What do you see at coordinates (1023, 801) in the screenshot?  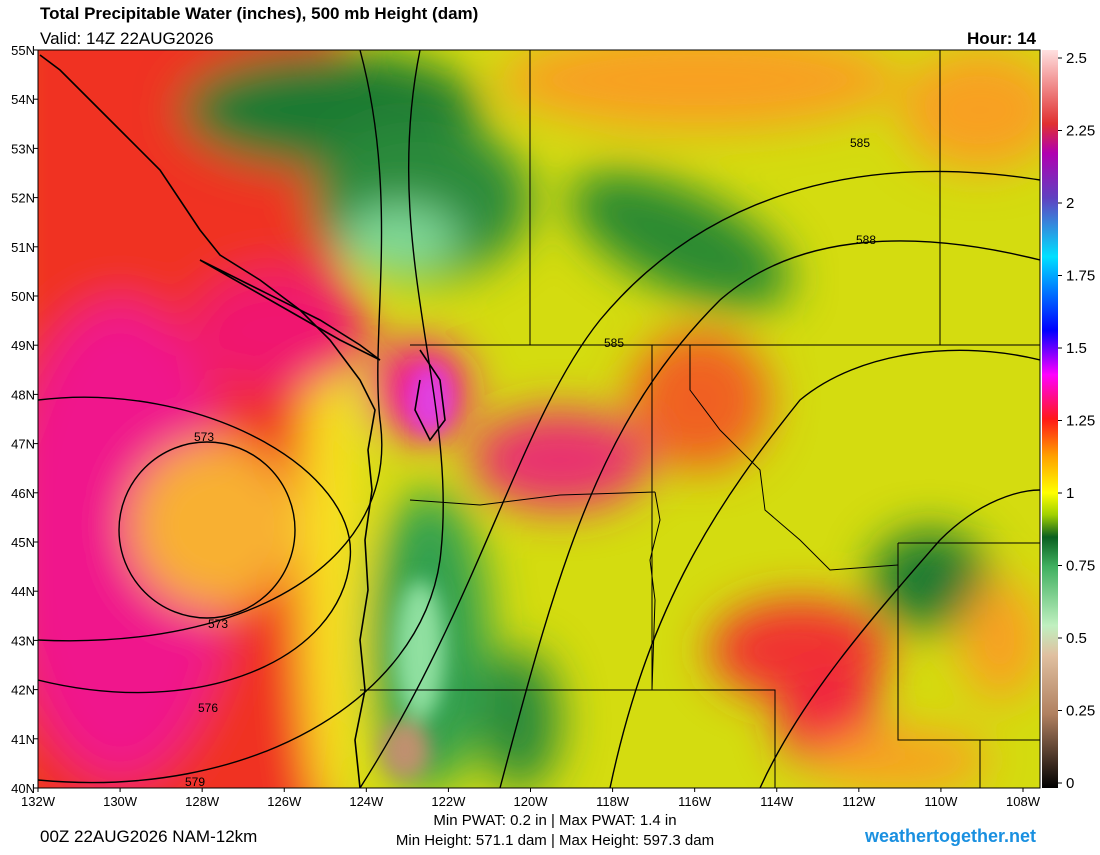 I see `lon-tick-label: 108W` at bounding box center [1023, 801].